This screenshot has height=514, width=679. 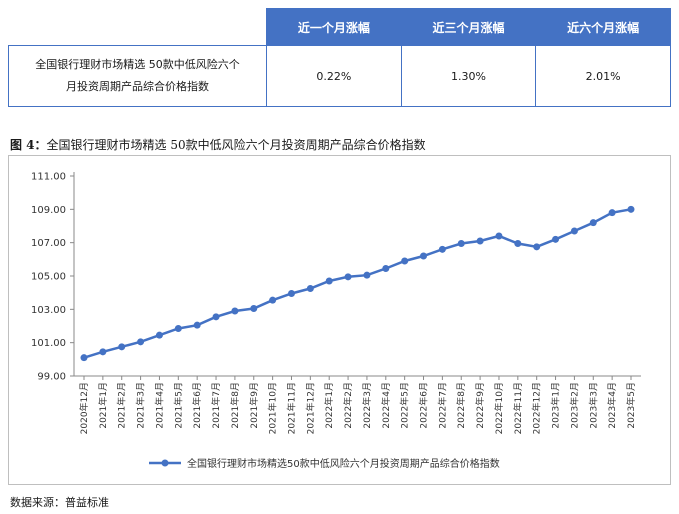 I want to click on data-source: 数据来源：普益标准, so click(x=59, y=502).